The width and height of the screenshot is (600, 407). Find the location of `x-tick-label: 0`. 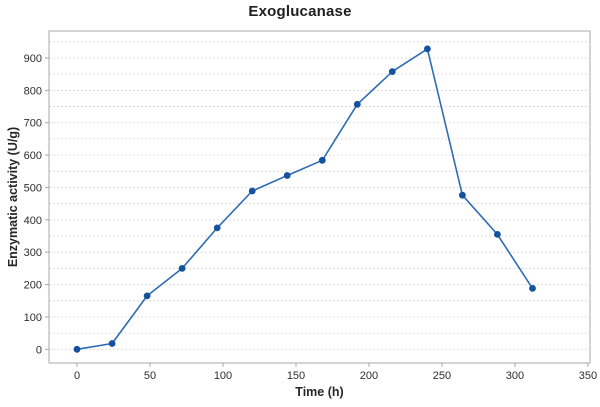

x-tick-label: 0 is located at coordinates (77, 376).